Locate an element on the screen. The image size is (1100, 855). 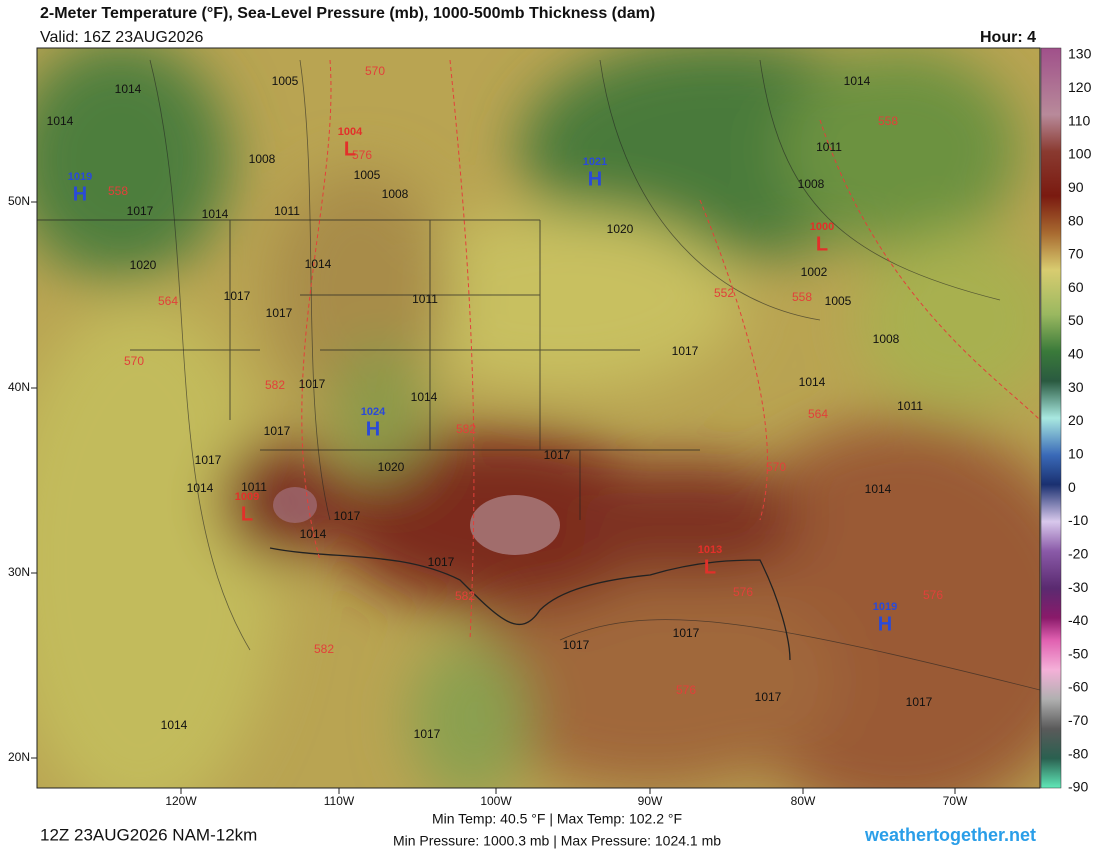
colorbar-tick-label: -70 is located at coordinates (1078, 720).